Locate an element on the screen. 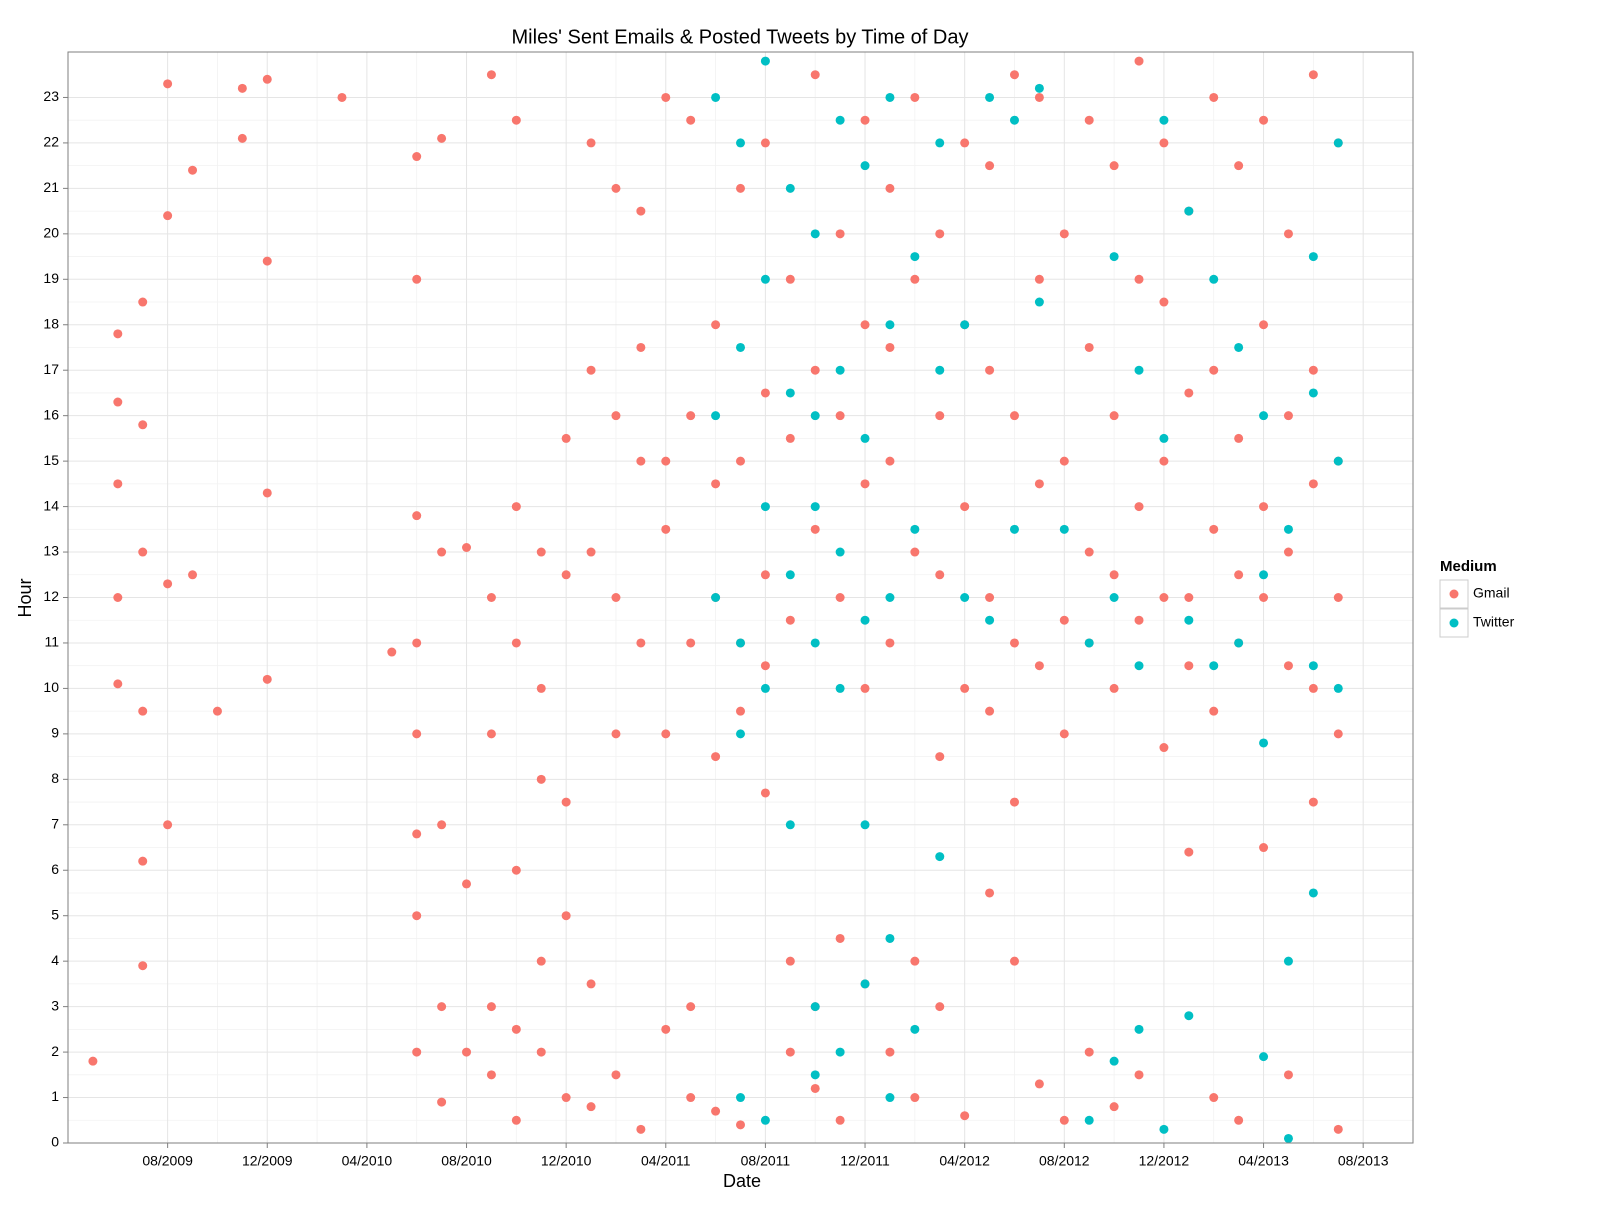 The height and width of the screenshot is (1231, 1600). y-tick-label: 0 is located at coordinates (55, 1142).